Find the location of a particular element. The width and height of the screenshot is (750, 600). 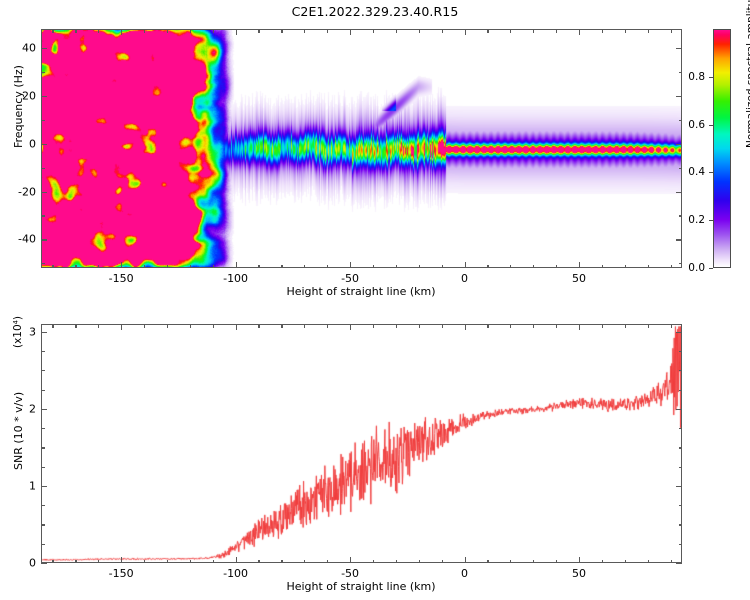

x-tick-label: 50 is located at coordinates (578, 573).